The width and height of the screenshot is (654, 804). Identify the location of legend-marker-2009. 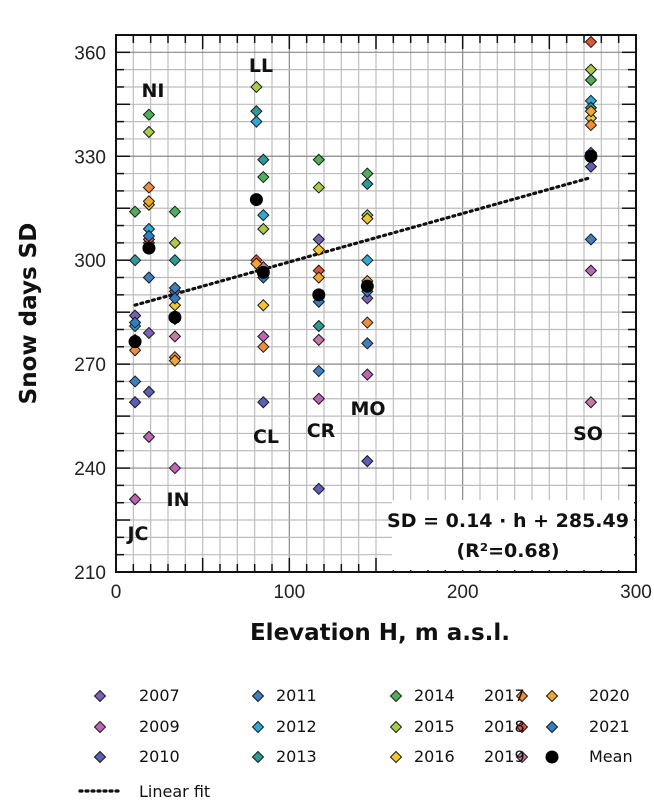
(100, 727).